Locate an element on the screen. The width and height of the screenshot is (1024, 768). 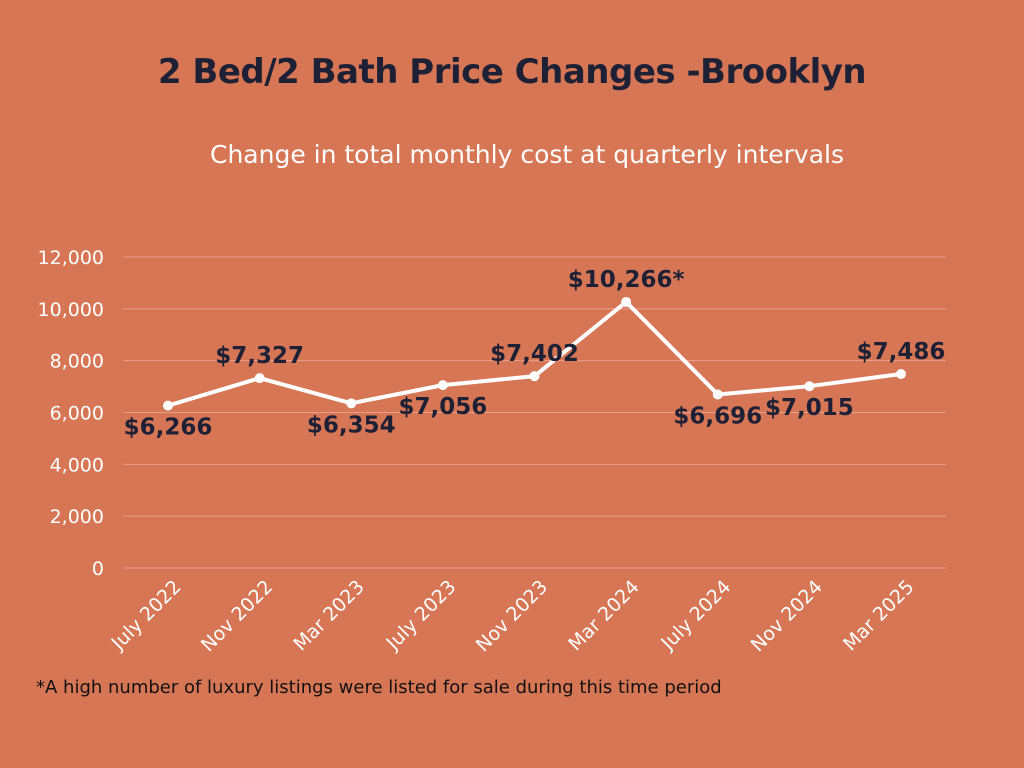
x-tick-label: July 2024 is located at coordinates (695, 615).